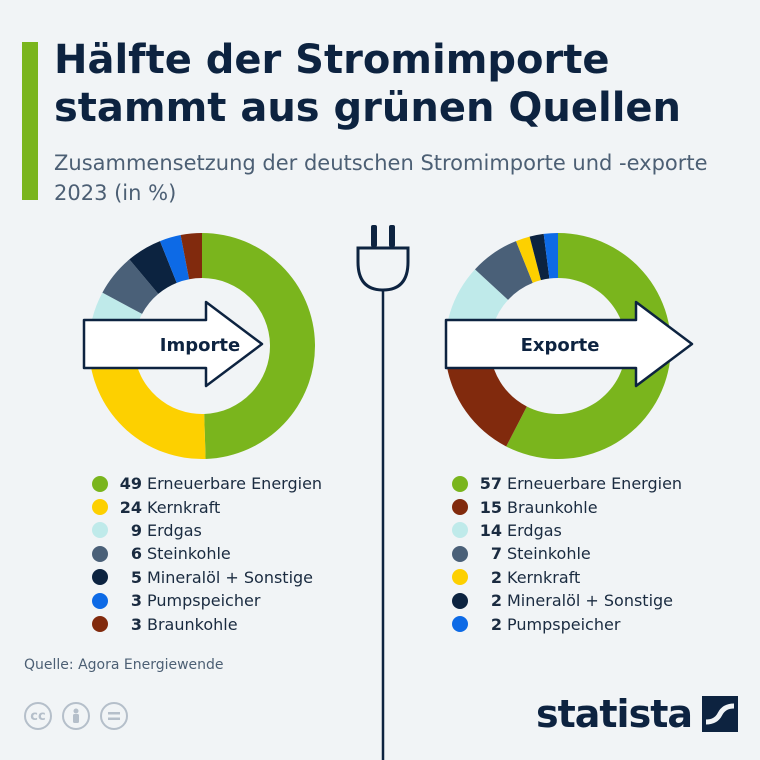  I want to click on legend-item: 3 Braunkohle, so click(207, 623).